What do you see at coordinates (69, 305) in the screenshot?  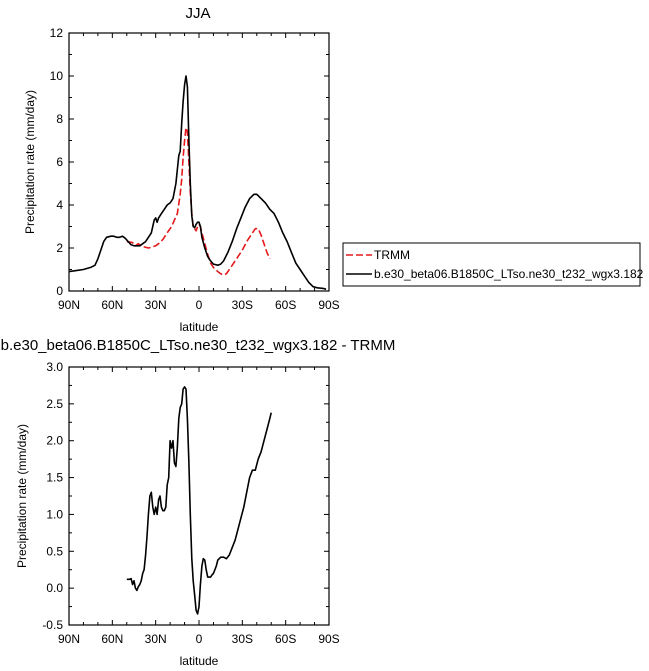 I see `chart-top-xtick-label: 90N` at bounding box center [69, 305].